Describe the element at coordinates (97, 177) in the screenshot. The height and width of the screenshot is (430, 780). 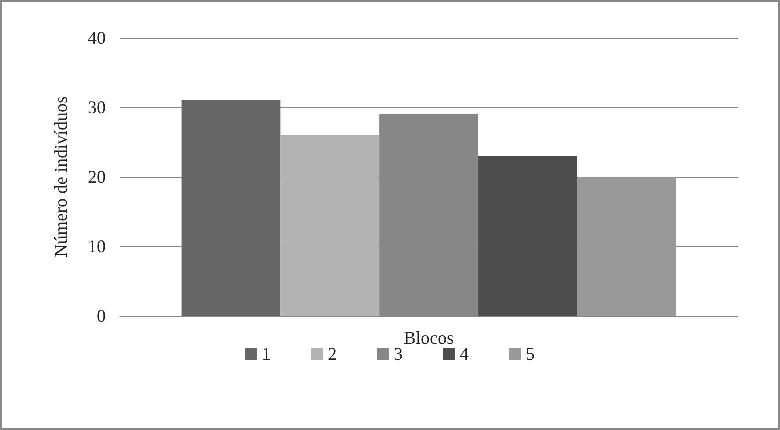
I see `y-tick-label: 20` at that location.